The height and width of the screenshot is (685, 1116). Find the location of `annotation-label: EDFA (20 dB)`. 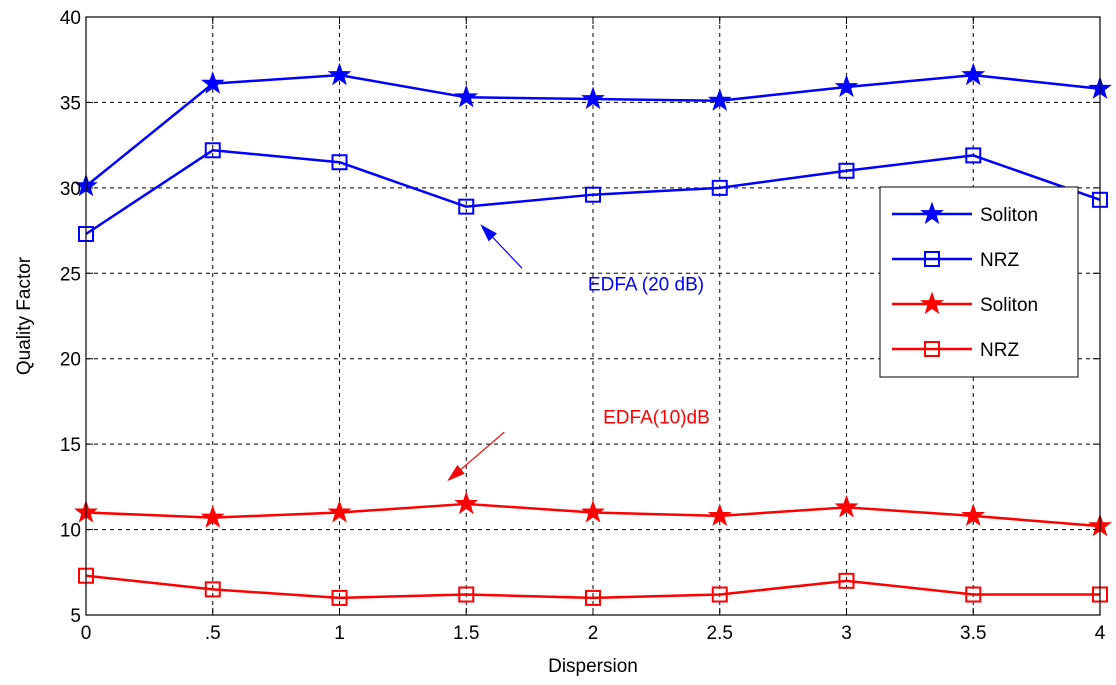

annotation-label: EDFA (20 dB) is located at coordinates (646, 284).